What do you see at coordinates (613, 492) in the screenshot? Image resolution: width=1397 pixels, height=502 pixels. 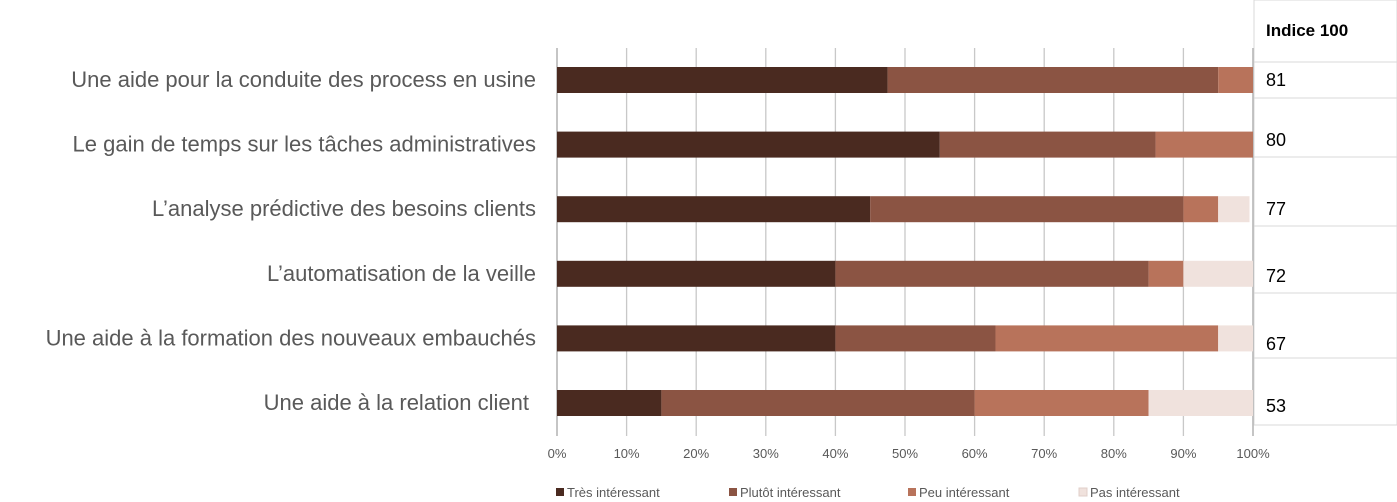 I see `legend-label: Très intéressant` at bounding box center [613, 492].